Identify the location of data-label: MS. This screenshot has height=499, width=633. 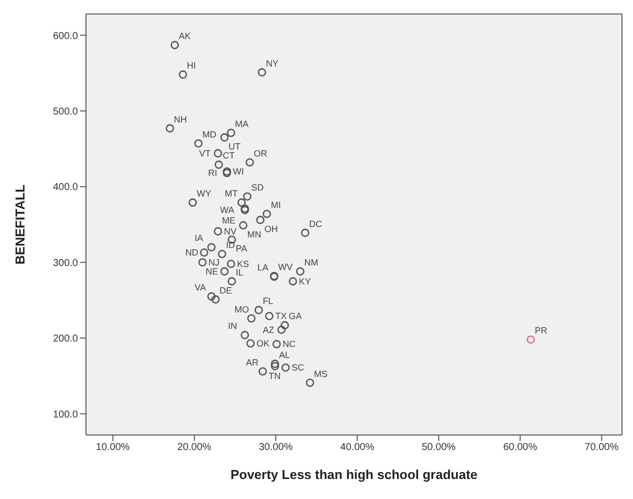
(321, 373).